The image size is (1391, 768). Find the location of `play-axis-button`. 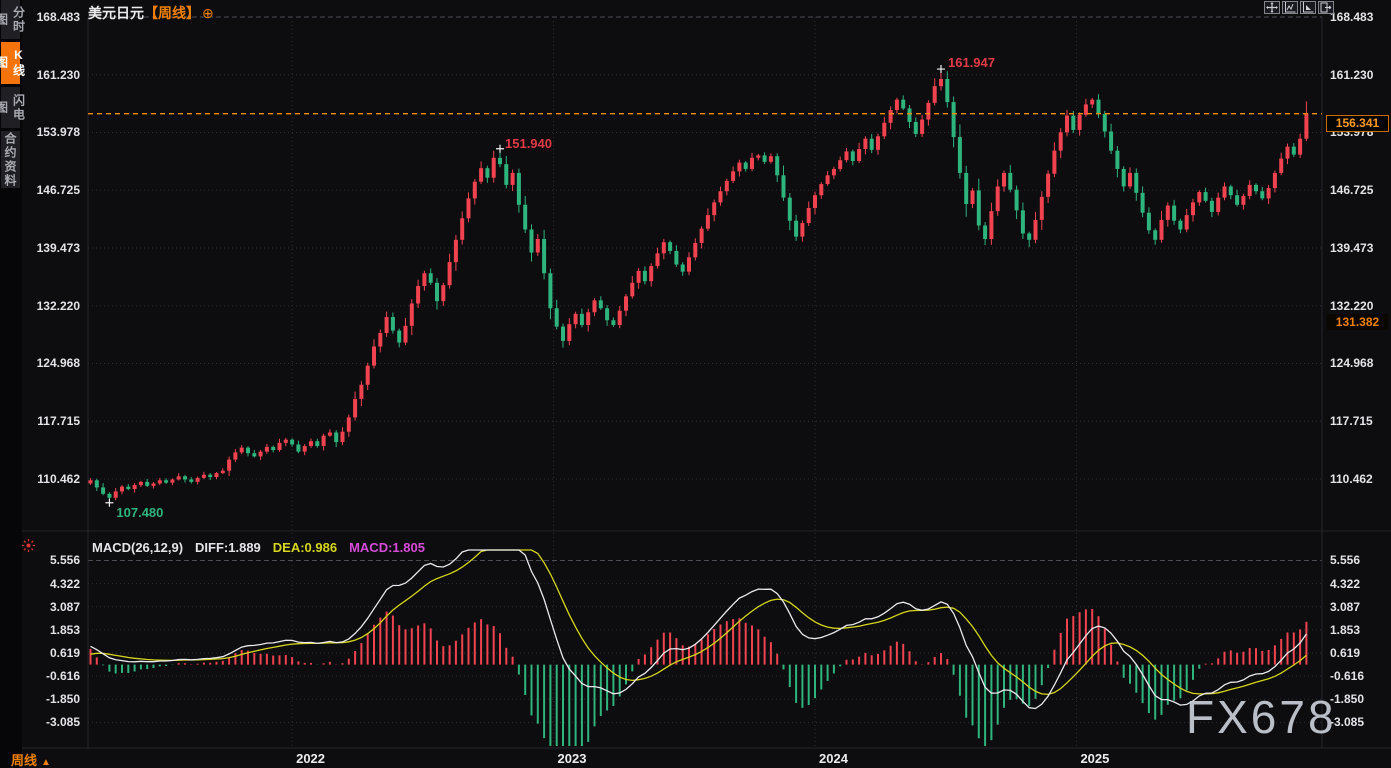

play-axis-button is located at coordinates (1308, 7).